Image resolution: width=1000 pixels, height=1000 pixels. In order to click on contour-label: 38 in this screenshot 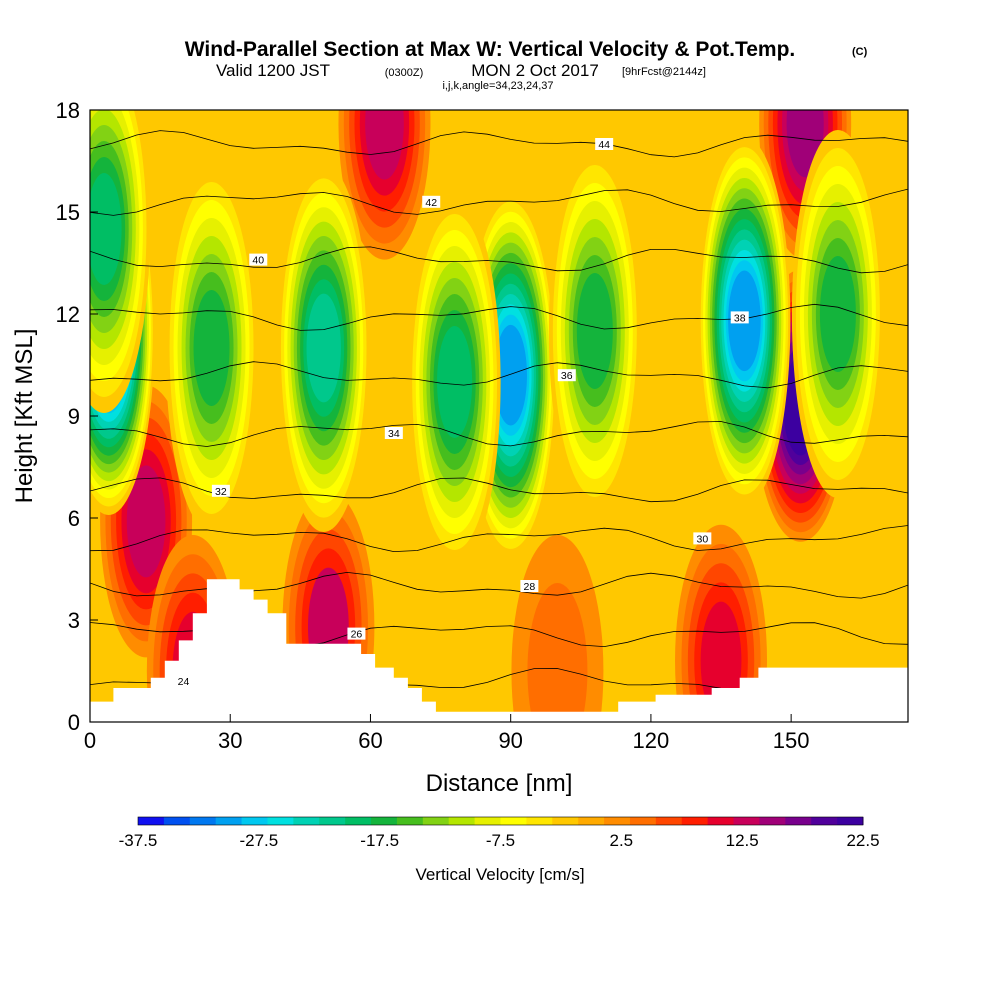, I will do `click(739, 317)`.